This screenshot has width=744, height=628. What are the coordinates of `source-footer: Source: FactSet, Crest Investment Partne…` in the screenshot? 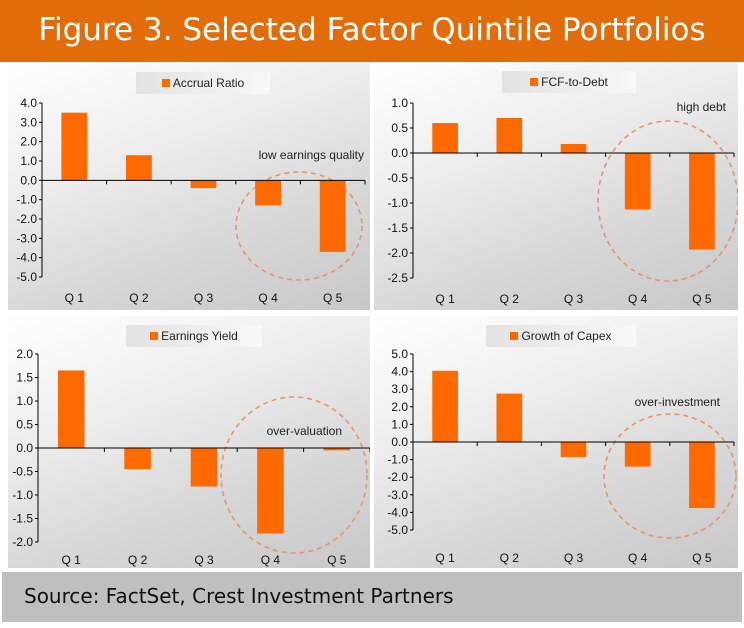 It's located at (372, 597).